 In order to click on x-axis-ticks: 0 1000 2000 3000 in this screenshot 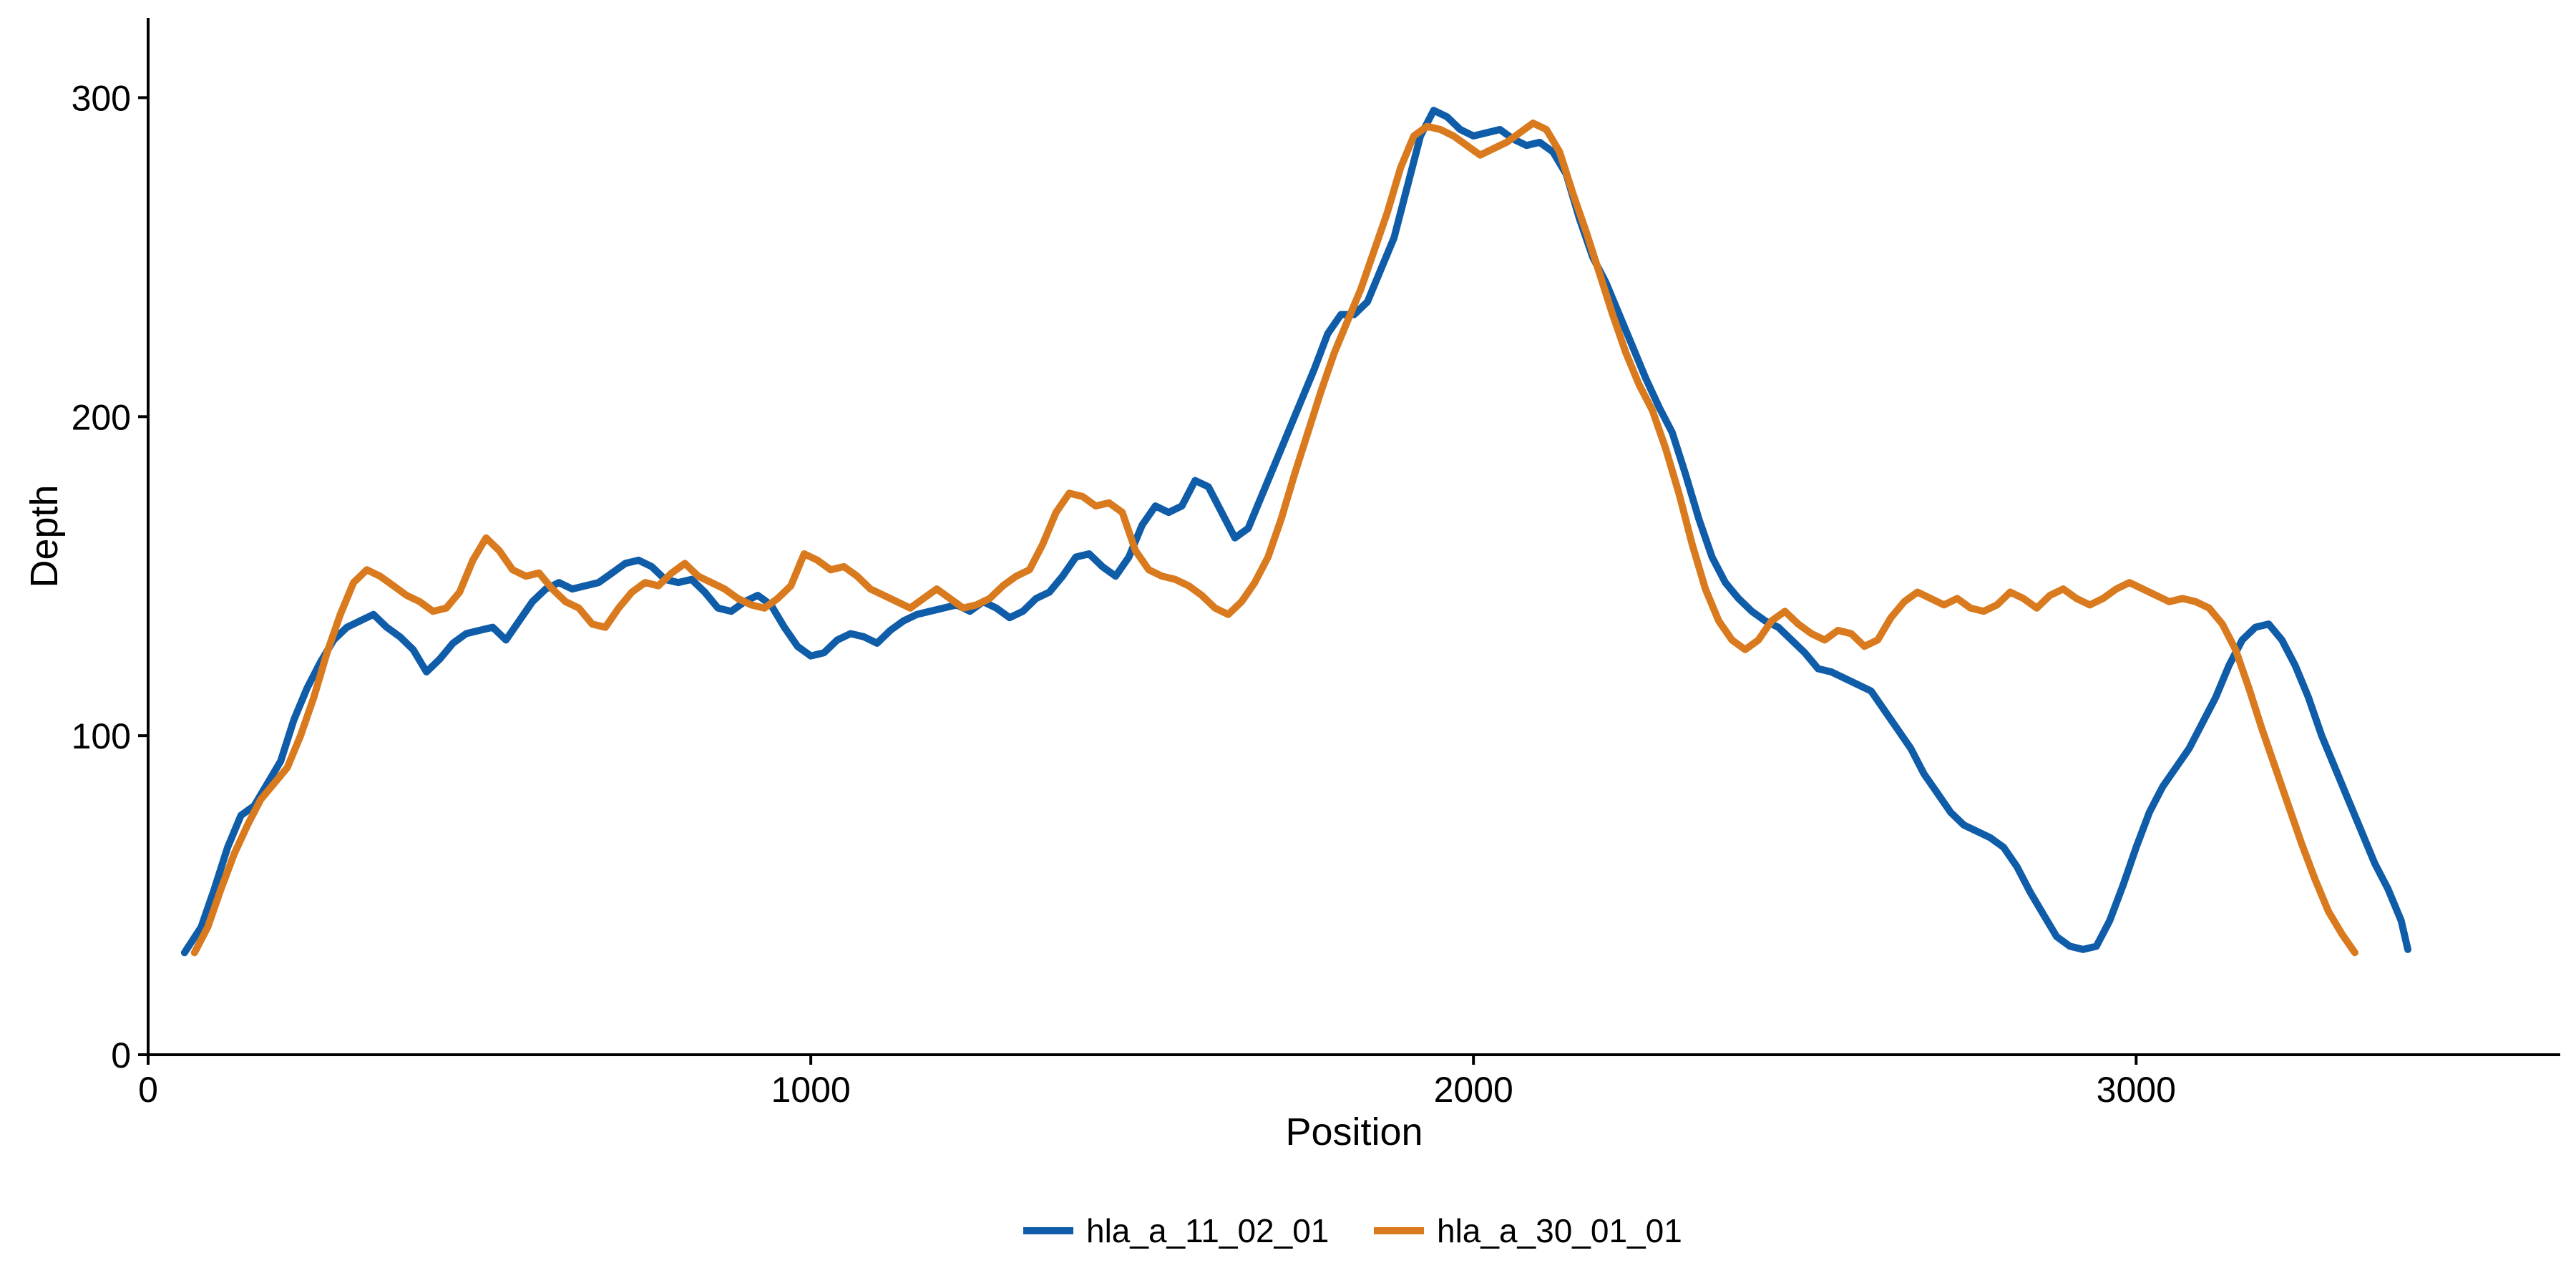, I will do `click(1157, 1082)`.